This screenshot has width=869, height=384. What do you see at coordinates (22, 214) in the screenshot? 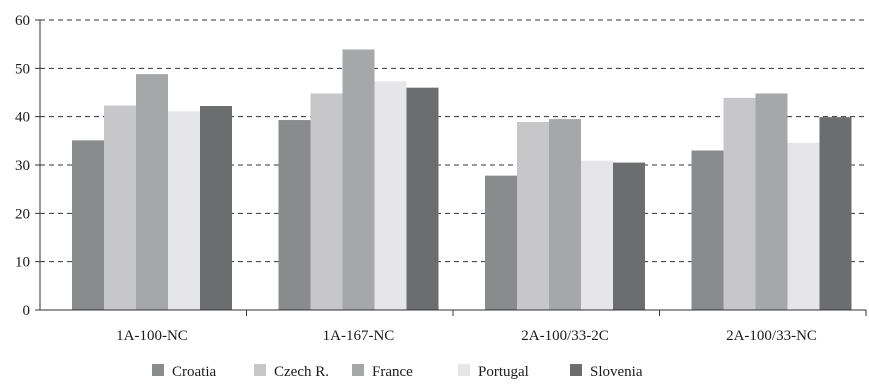
I see `y-tick-label: 20` at bounding box center [22, 214].